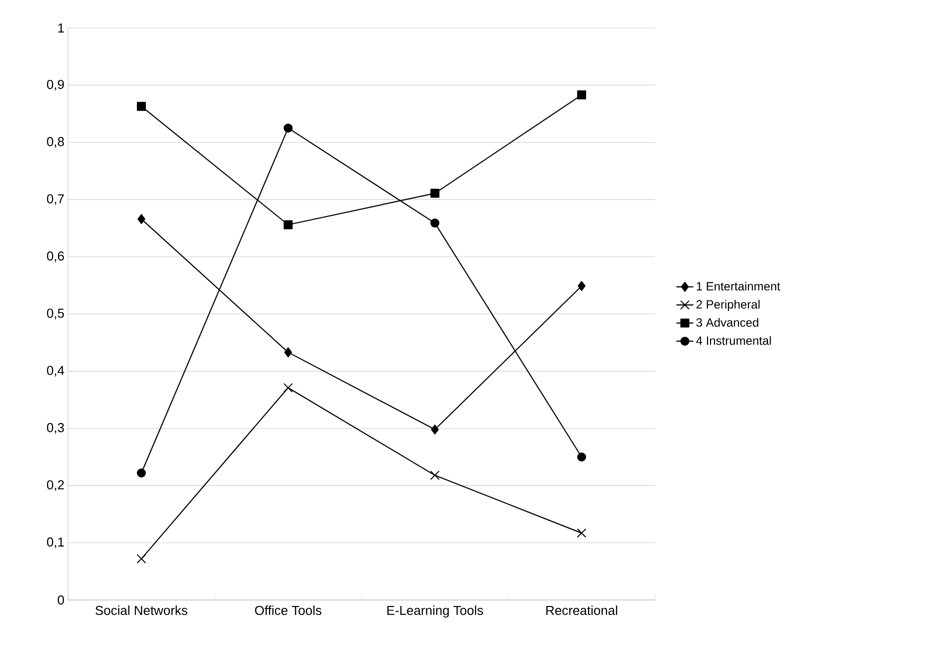 This screenshot has width=930, height=669. Describe the element at coordinates (142, 610) in the screenshot. I see `x-tick-label: Social Networks` at that location.